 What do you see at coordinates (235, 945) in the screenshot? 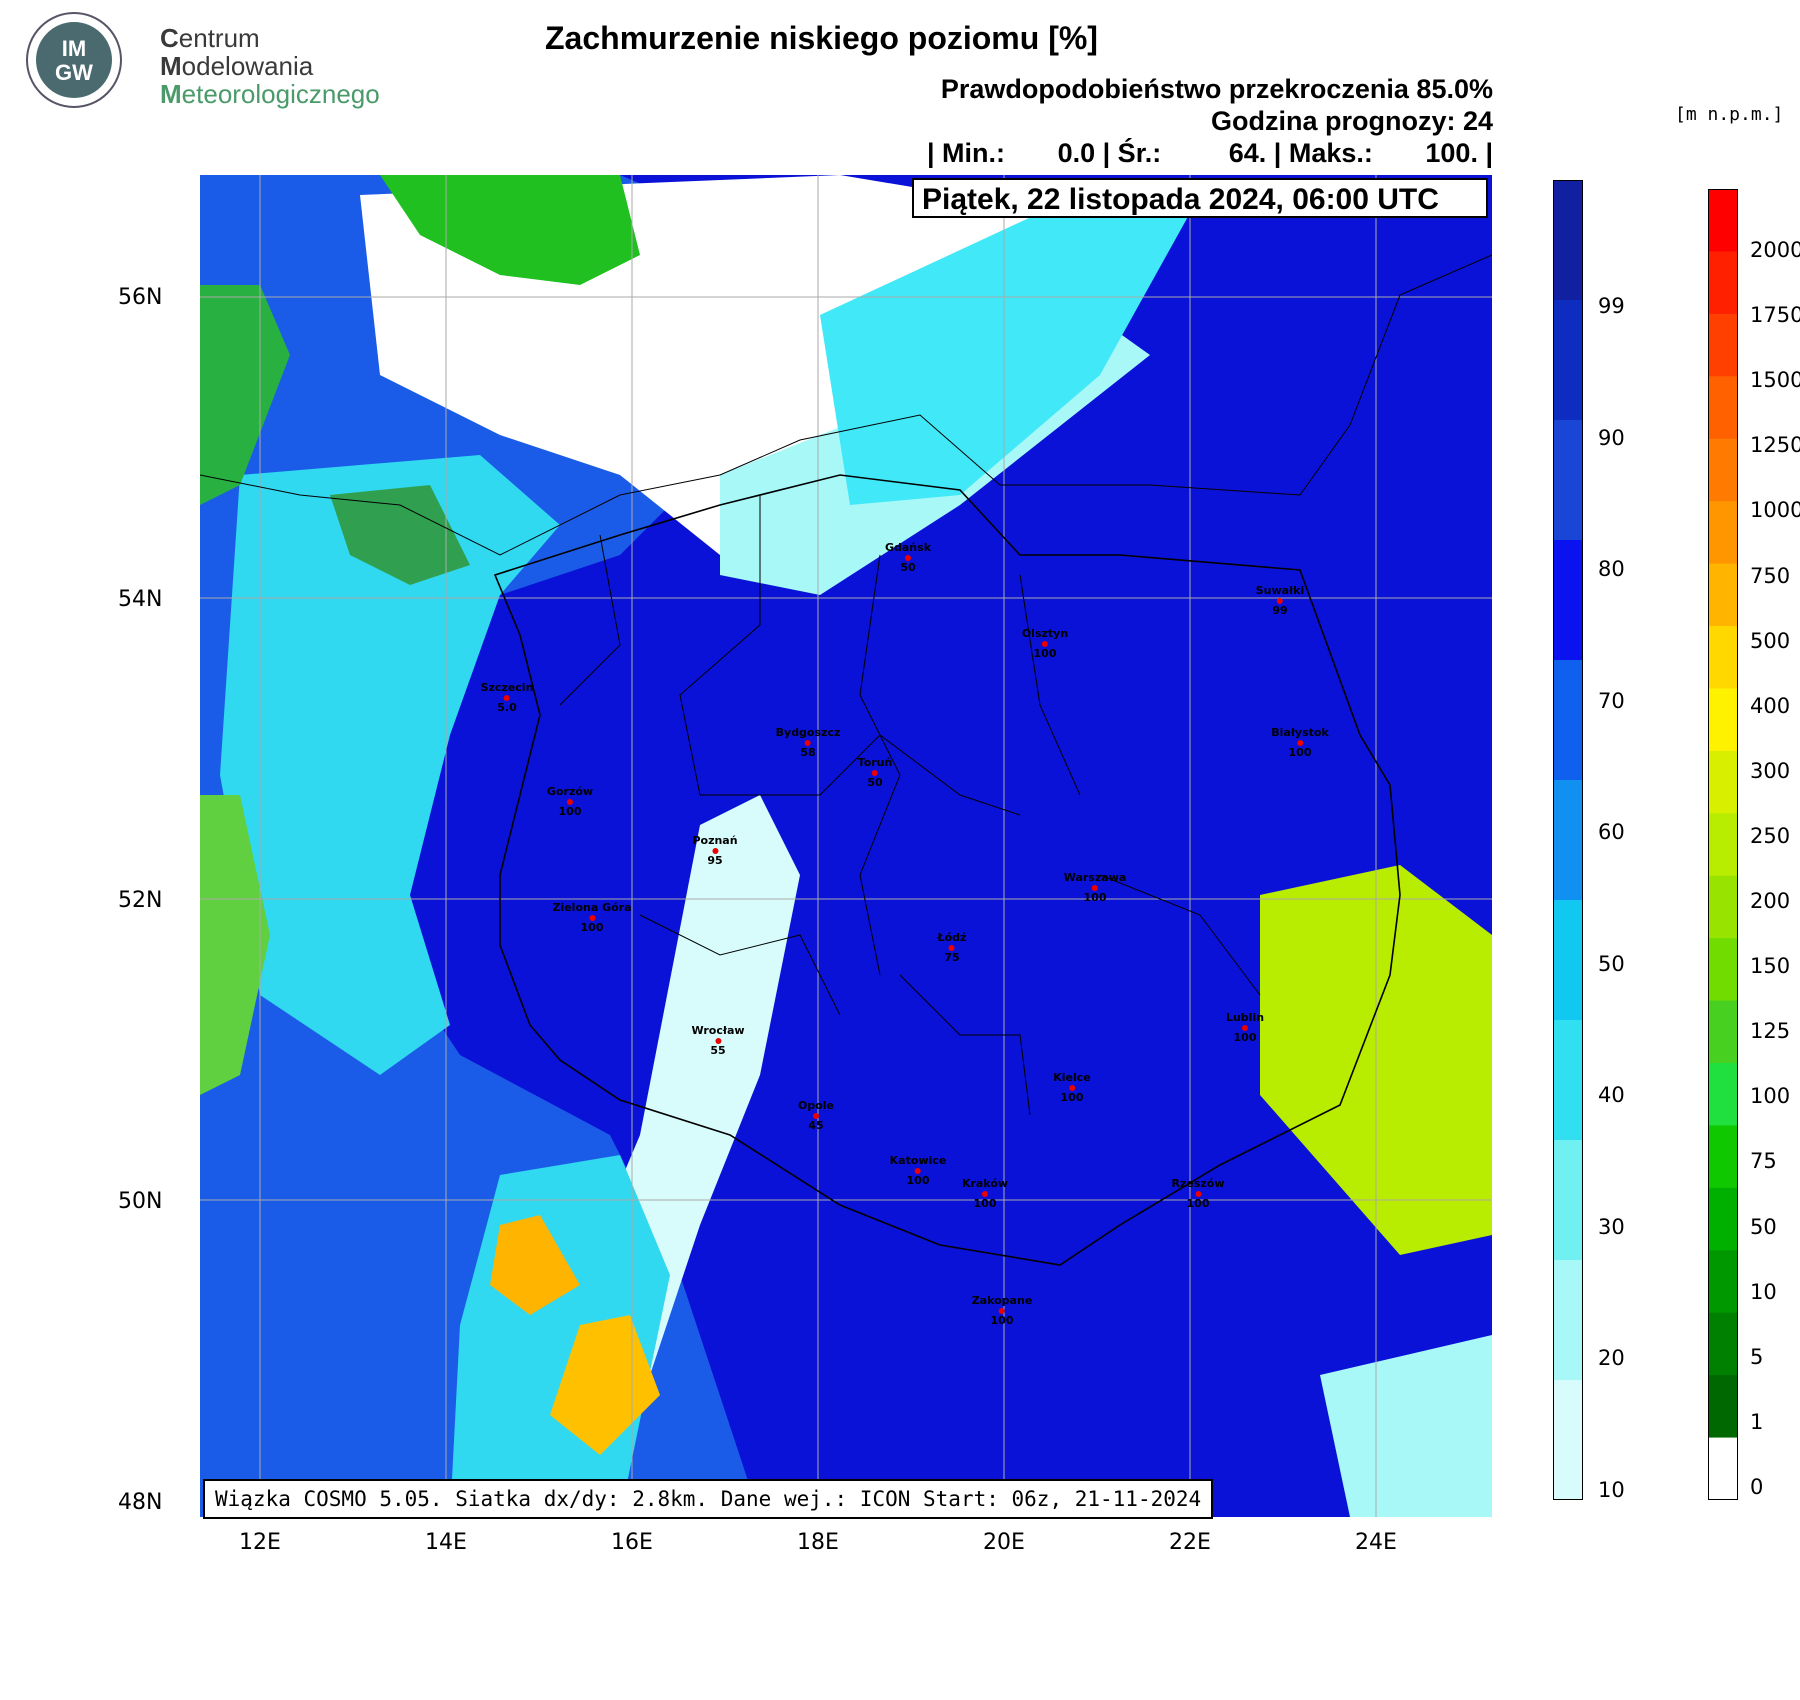
I see `land-germany-west` at bounding box center [235, 945].